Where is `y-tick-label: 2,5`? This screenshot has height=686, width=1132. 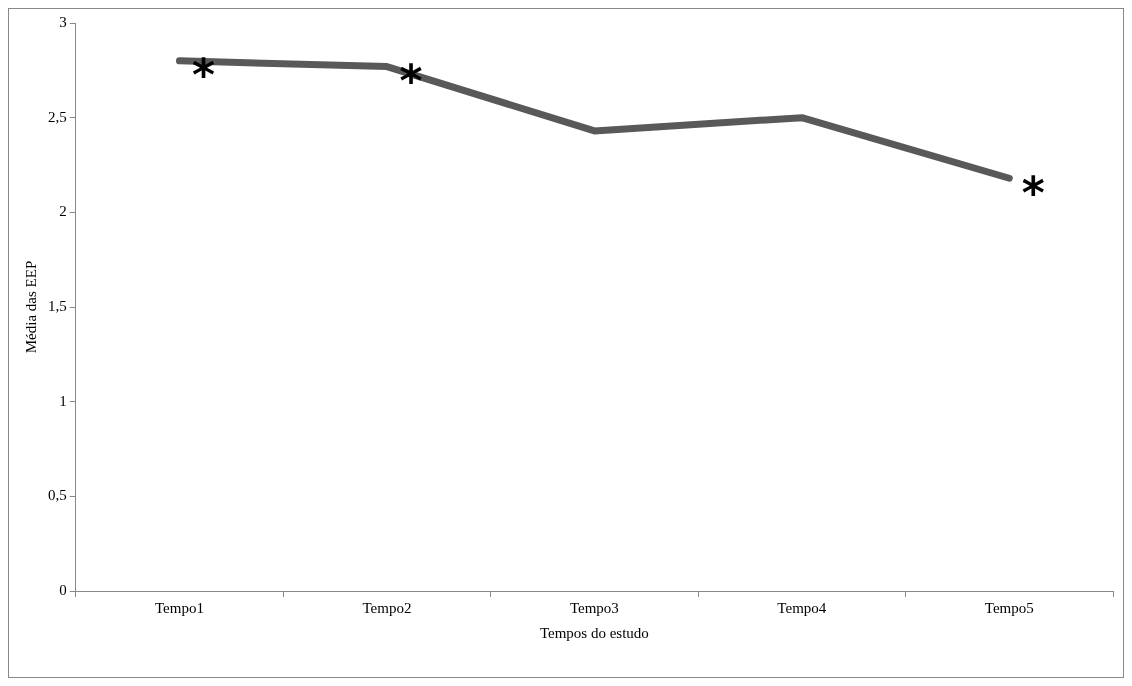
y-tick-label: 2,5 is located at coordinates (57, 116).